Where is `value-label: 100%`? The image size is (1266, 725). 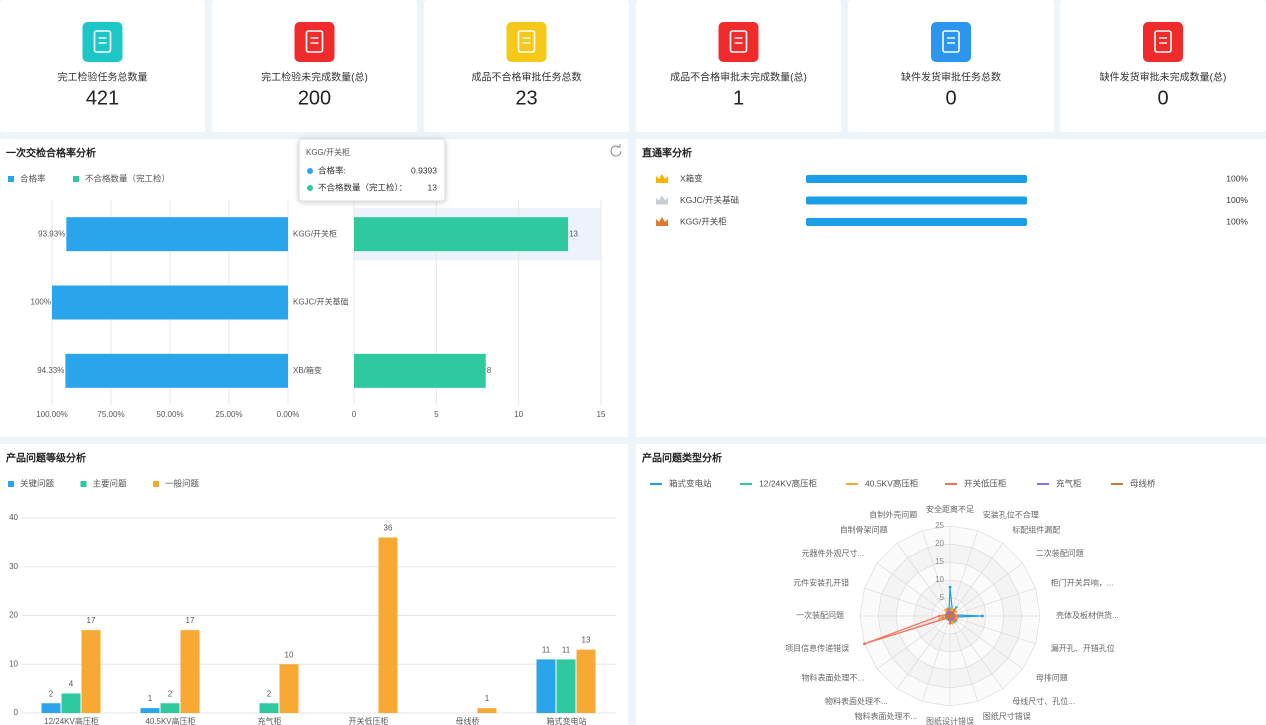 value-label: 100% is located at coordinates (1237, 200).